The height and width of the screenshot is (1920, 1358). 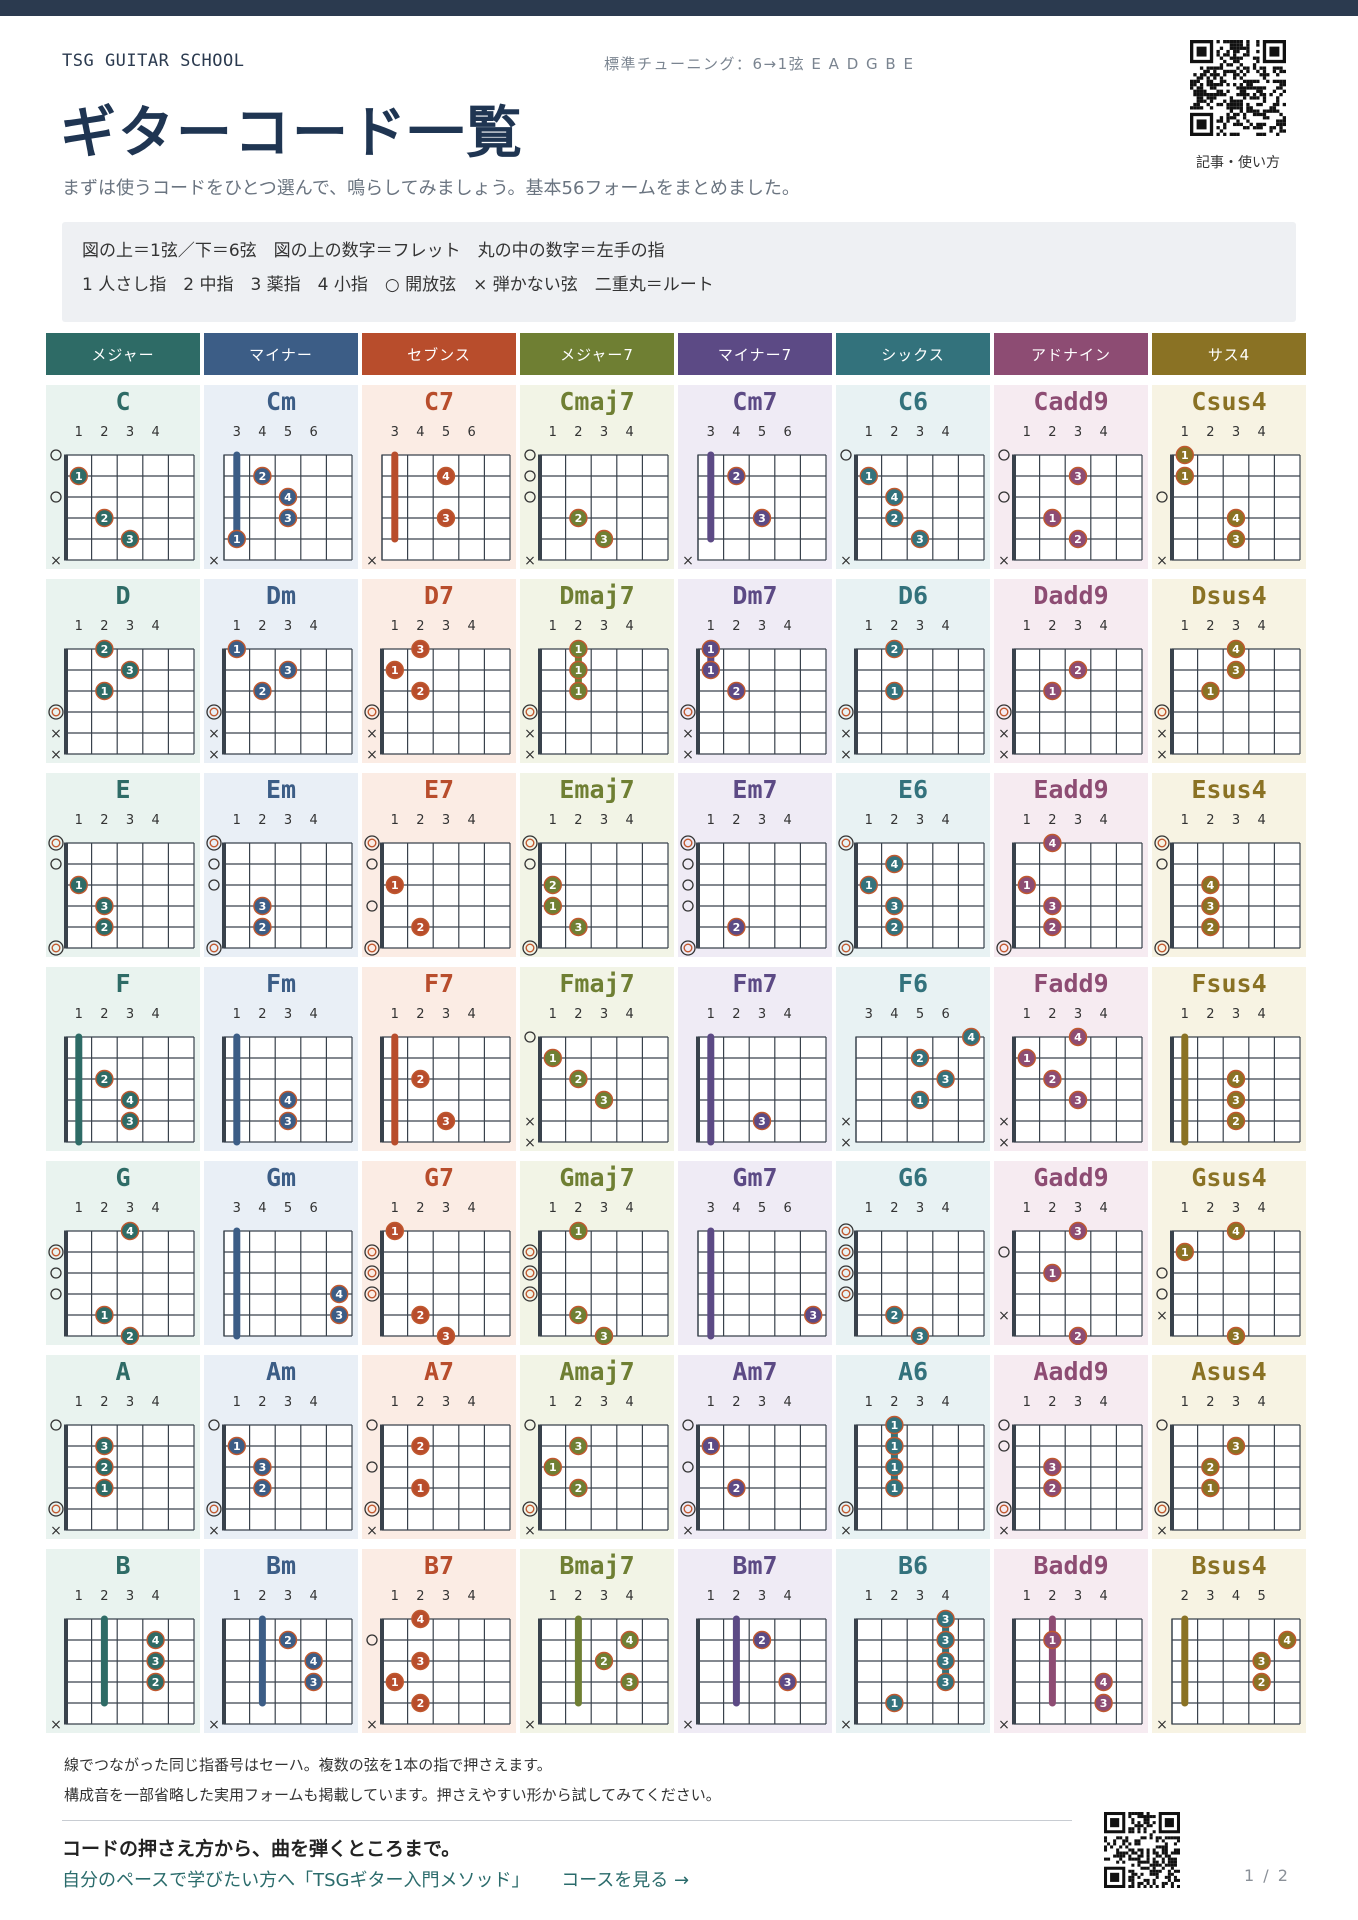 What do you see at coordinates (281, 401) in the screenshot?
I see `chord-name: Cm` at bounding box center [281, 401].